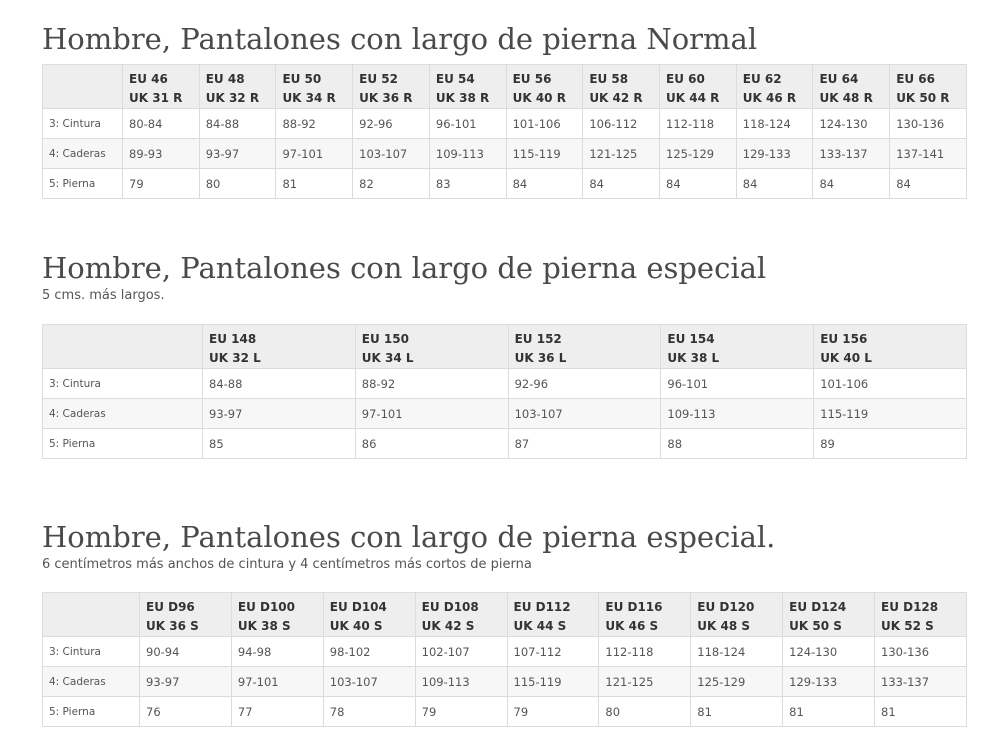 Image resolution: width=1000 pixels, height=750 pixels. What do you see at coordinates (122, 413) in the screenshot?
I see `row-label: 4: Caderas` at bounding box center [122, 413].